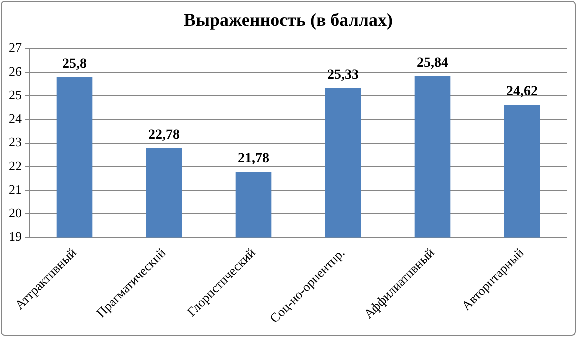 This screenshot has height=337, width=577. What do you see at coordinates (343, 75) in the screenshot?
I see `data-label: 25,33` at bounding box center [343, 75].